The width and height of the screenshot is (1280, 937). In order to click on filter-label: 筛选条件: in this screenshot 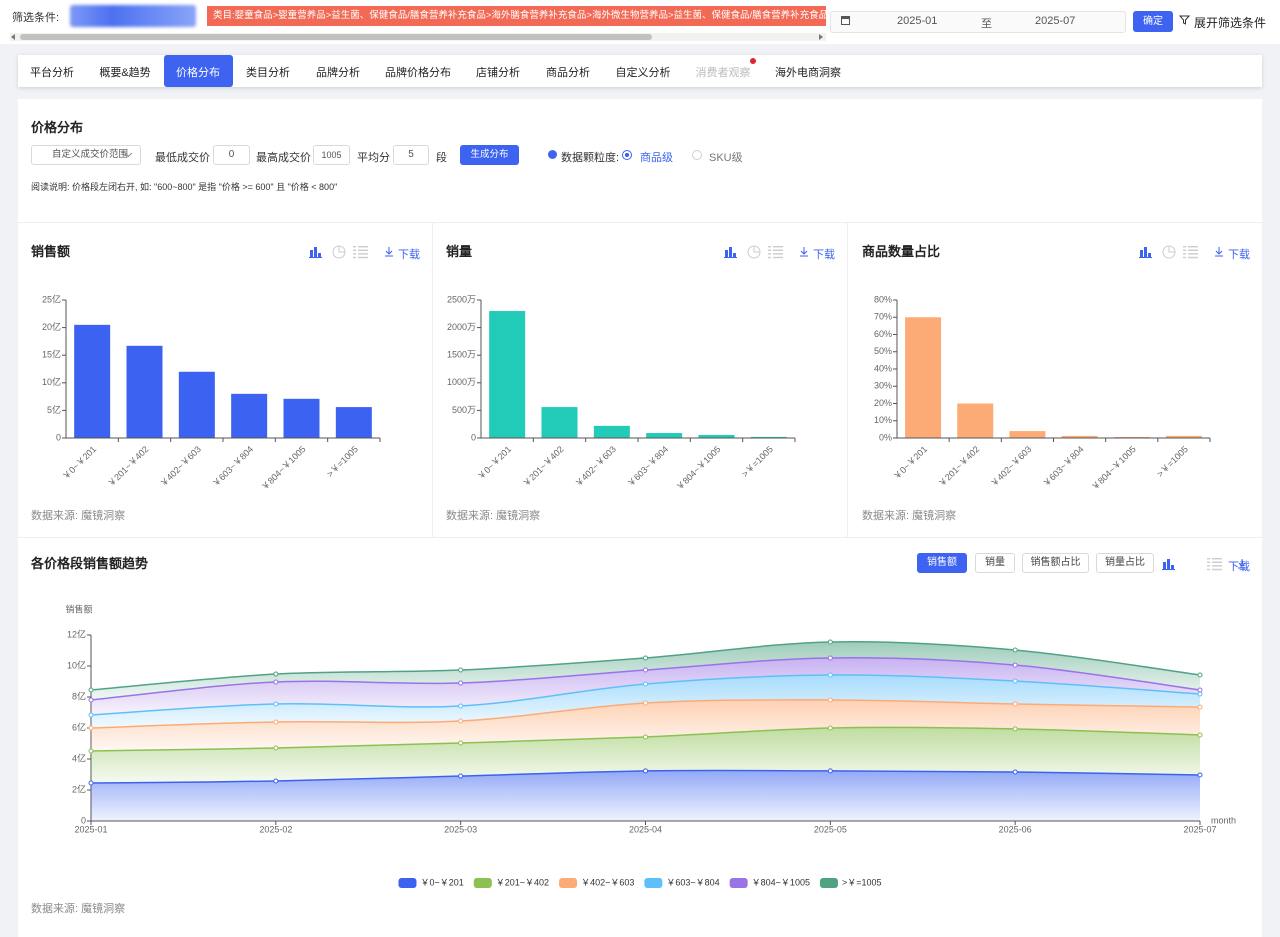, I will do `click(36, 18)`.